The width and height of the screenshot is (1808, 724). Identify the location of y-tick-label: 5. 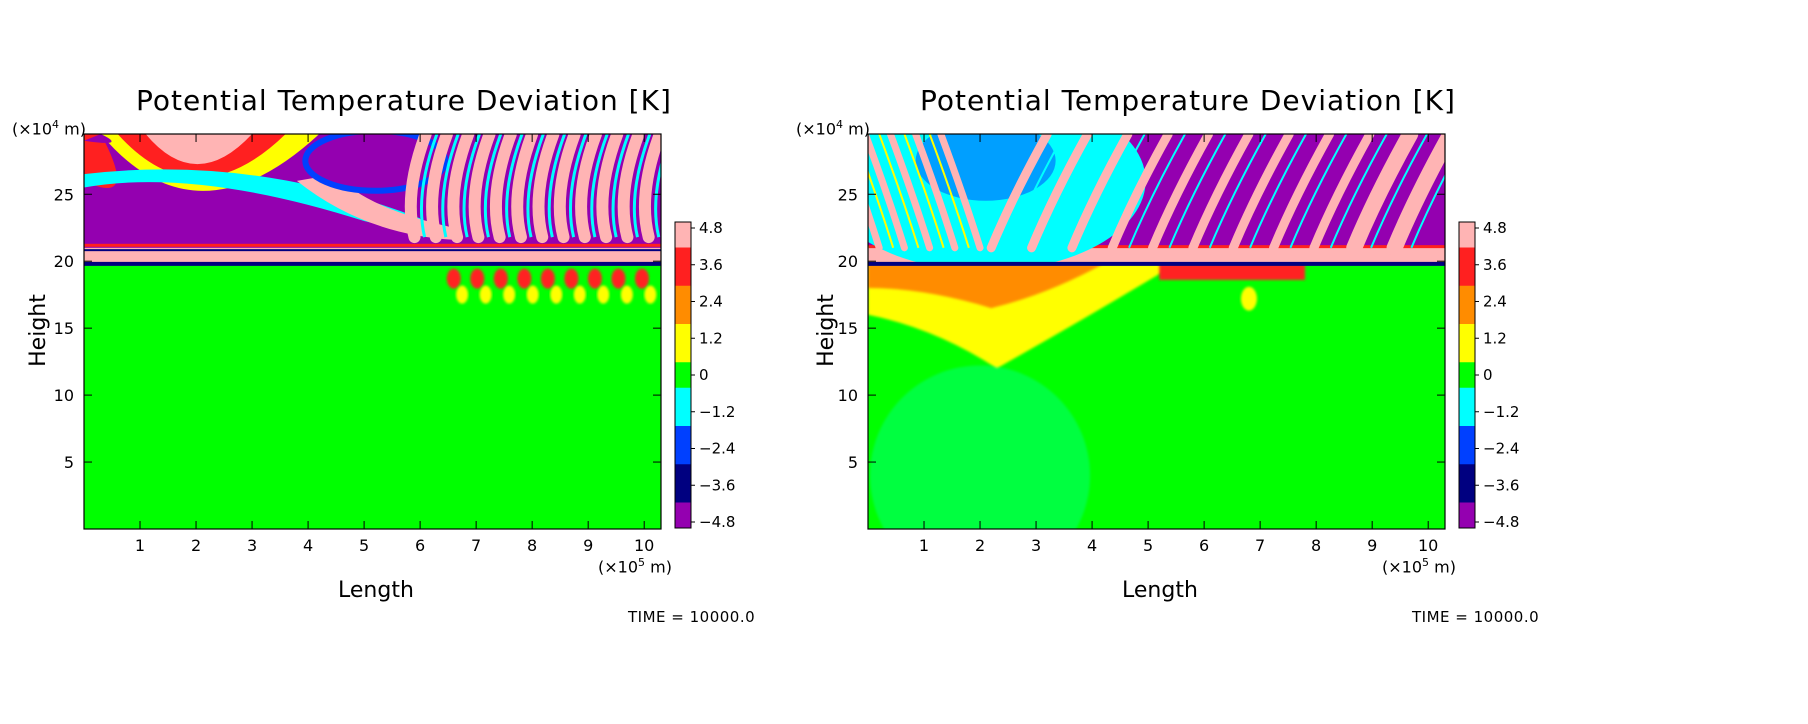
(69, 462).